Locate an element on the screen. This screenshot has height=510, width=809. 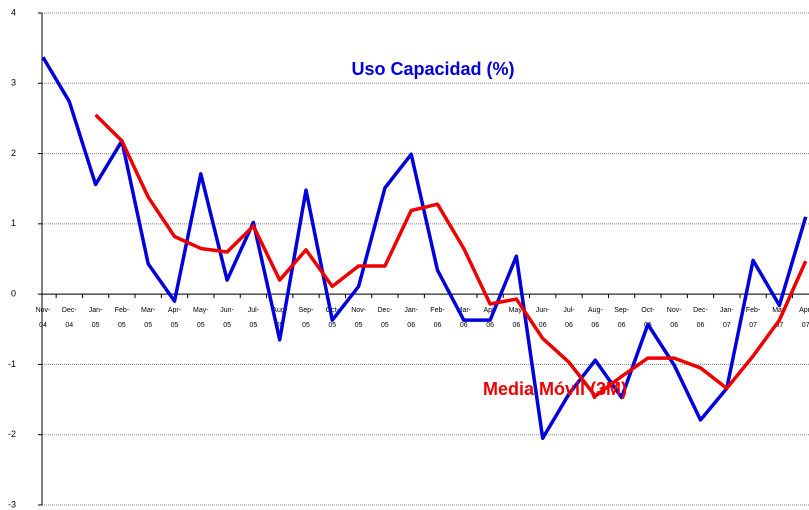
y-tick-label: -3 is located at coordinates (12, 504).